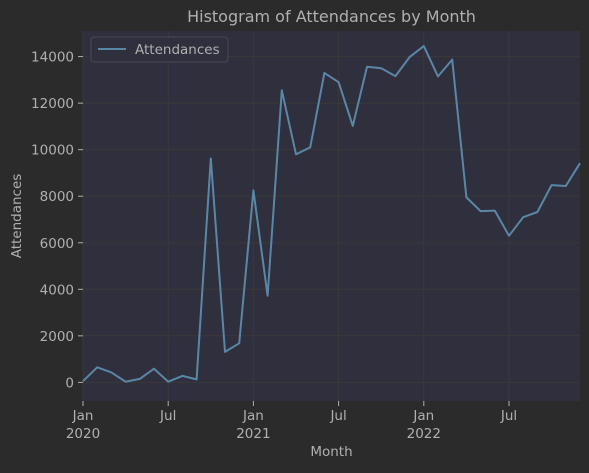 The height and width of the screenshot is (473, 589). I want to click on y-tick-label: 6000, so click(57, 244).